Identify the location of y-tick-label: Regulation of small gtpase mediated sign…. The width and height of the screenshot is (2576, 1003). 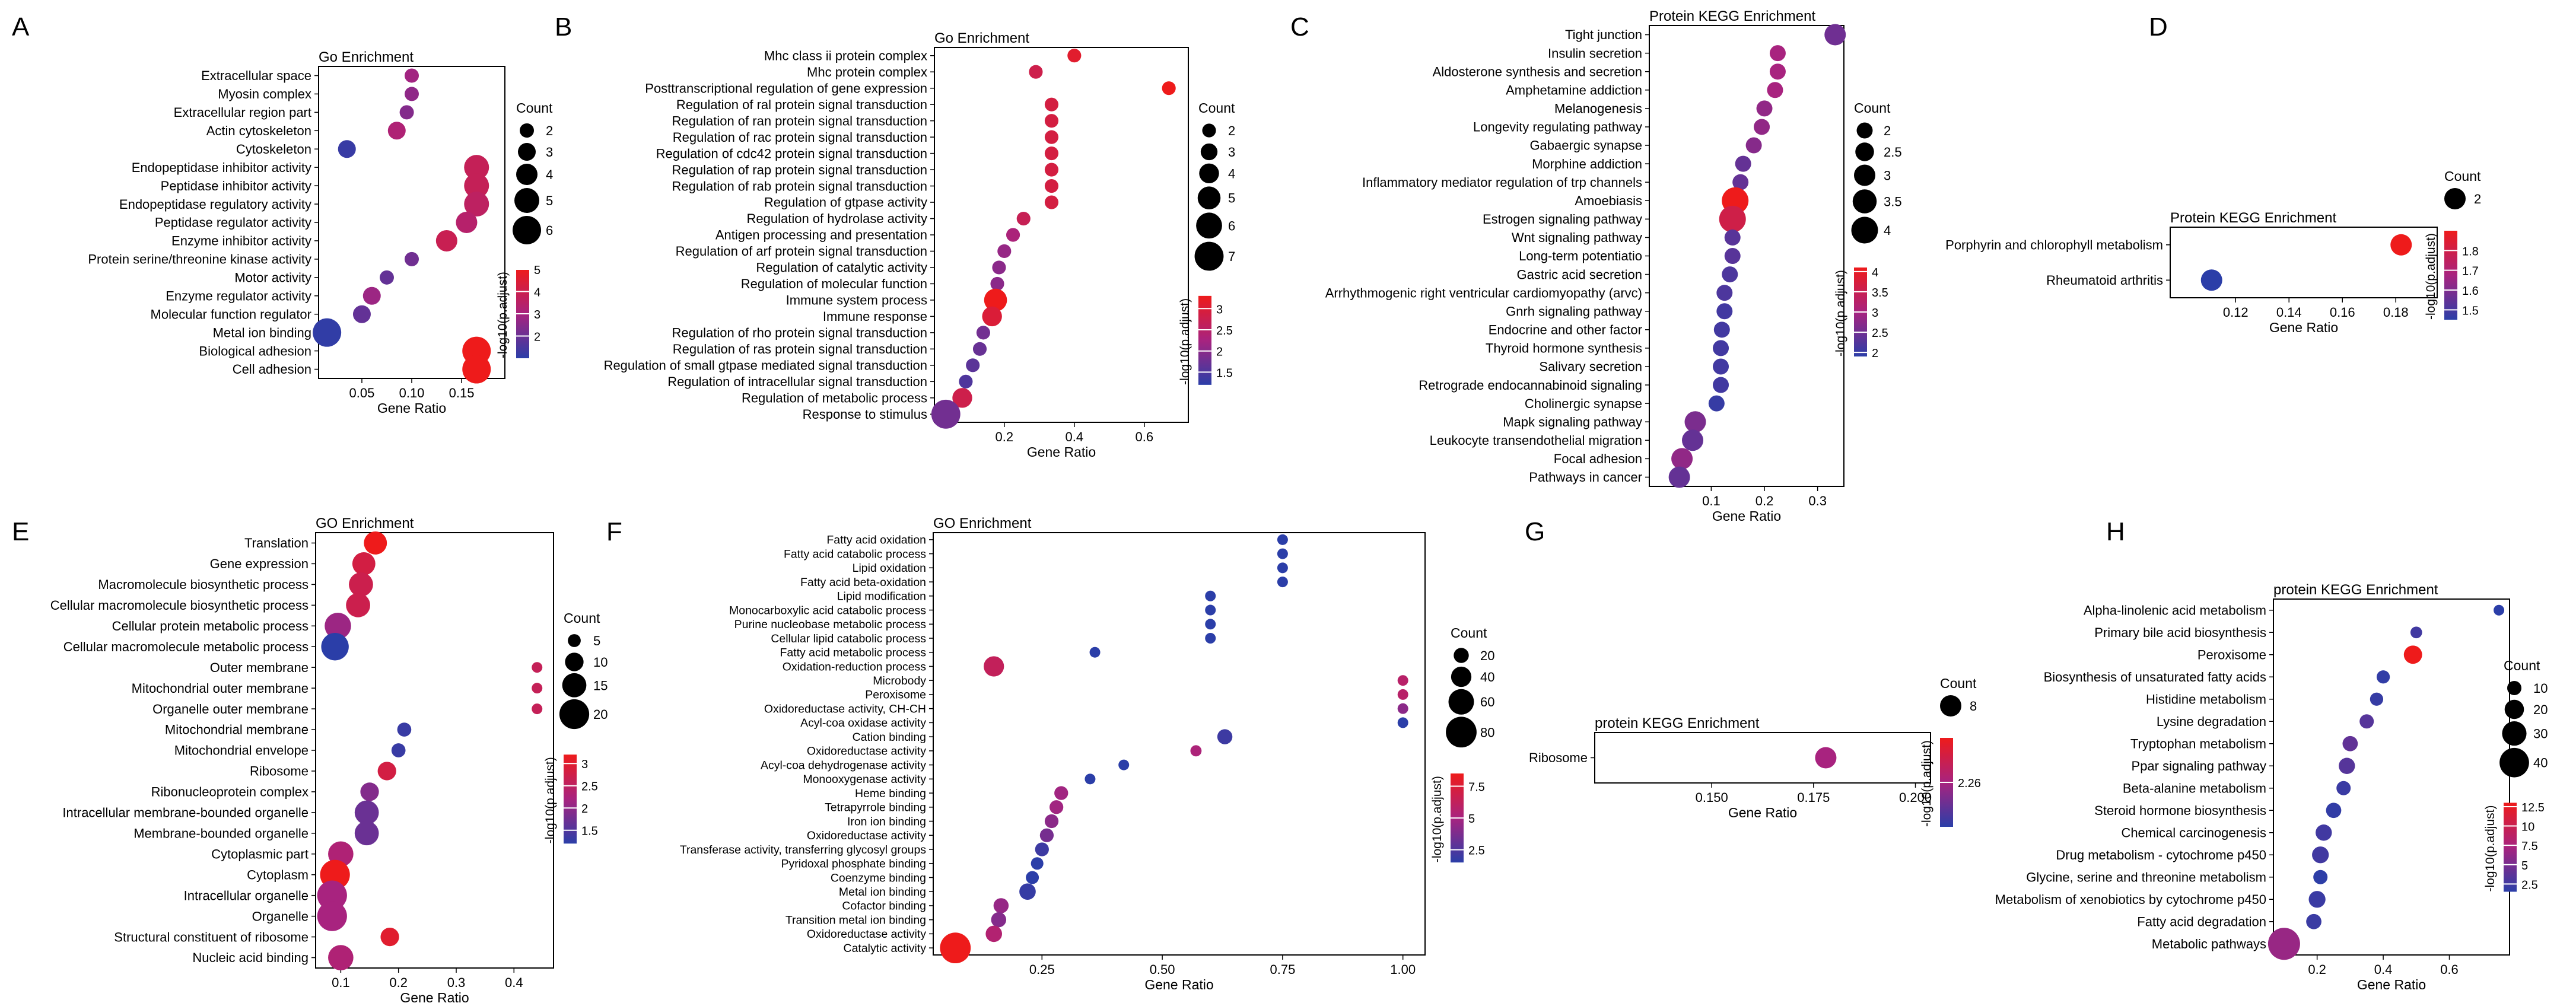
(765, 365).